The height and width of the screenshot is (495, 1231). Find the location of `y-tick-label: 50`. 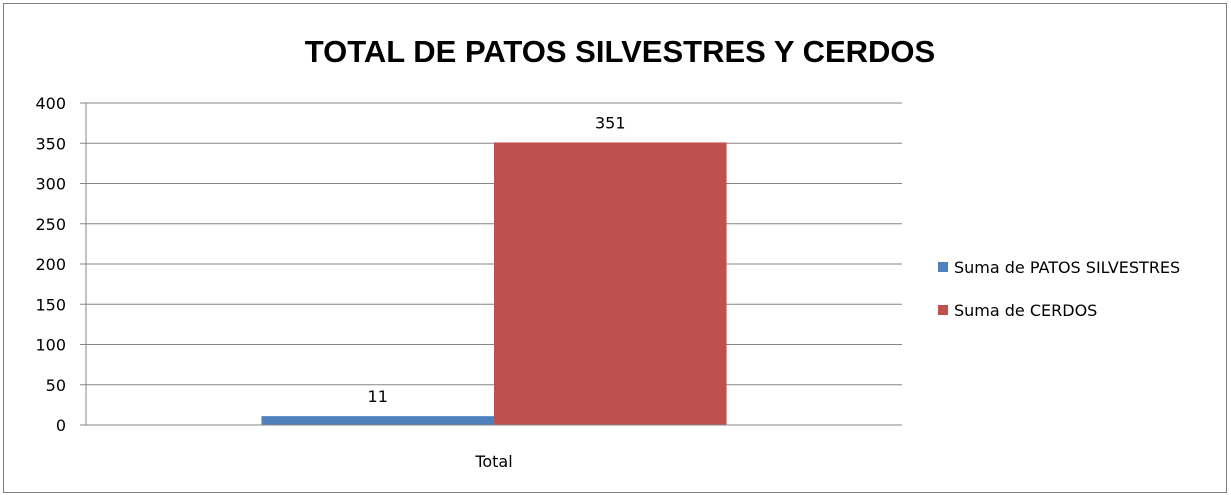

y-tick-label: 50 is located at coordinates (56, 385).